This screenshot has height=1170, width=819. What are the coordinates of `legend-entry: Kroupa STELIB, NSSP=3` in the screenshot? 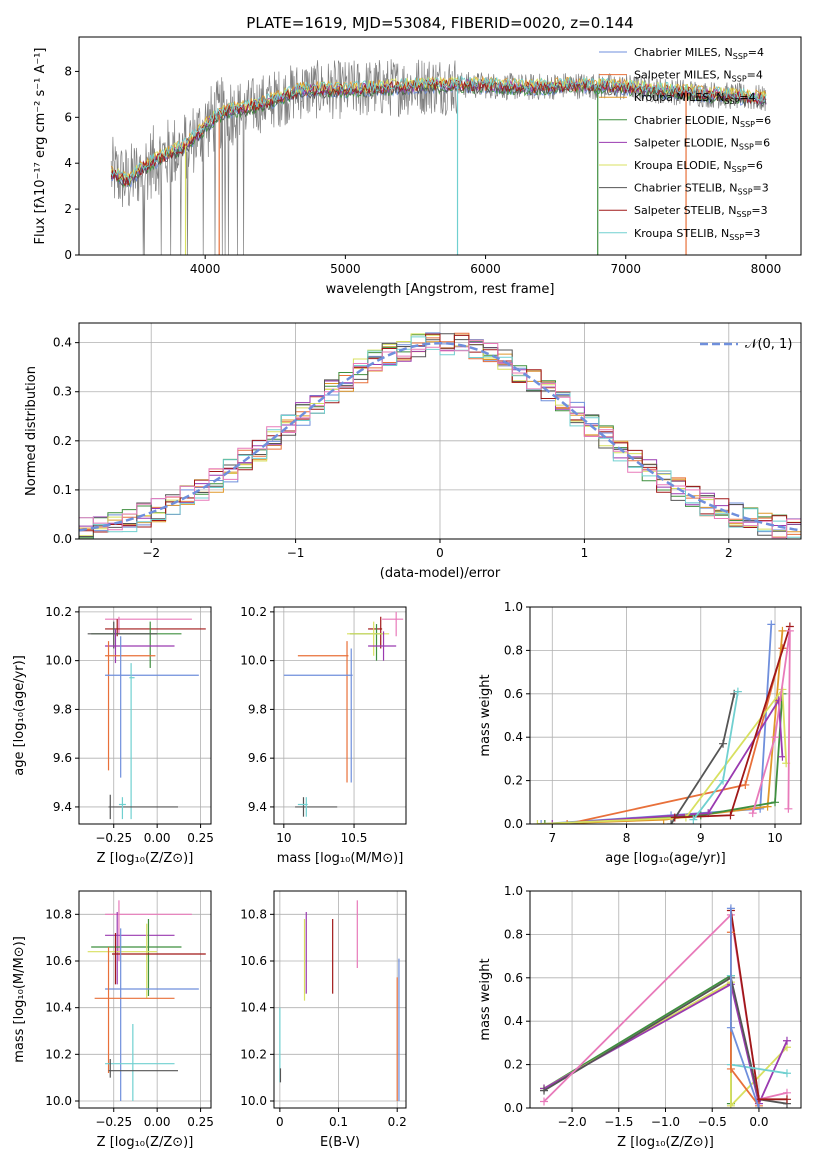 It's located at (697, 234).